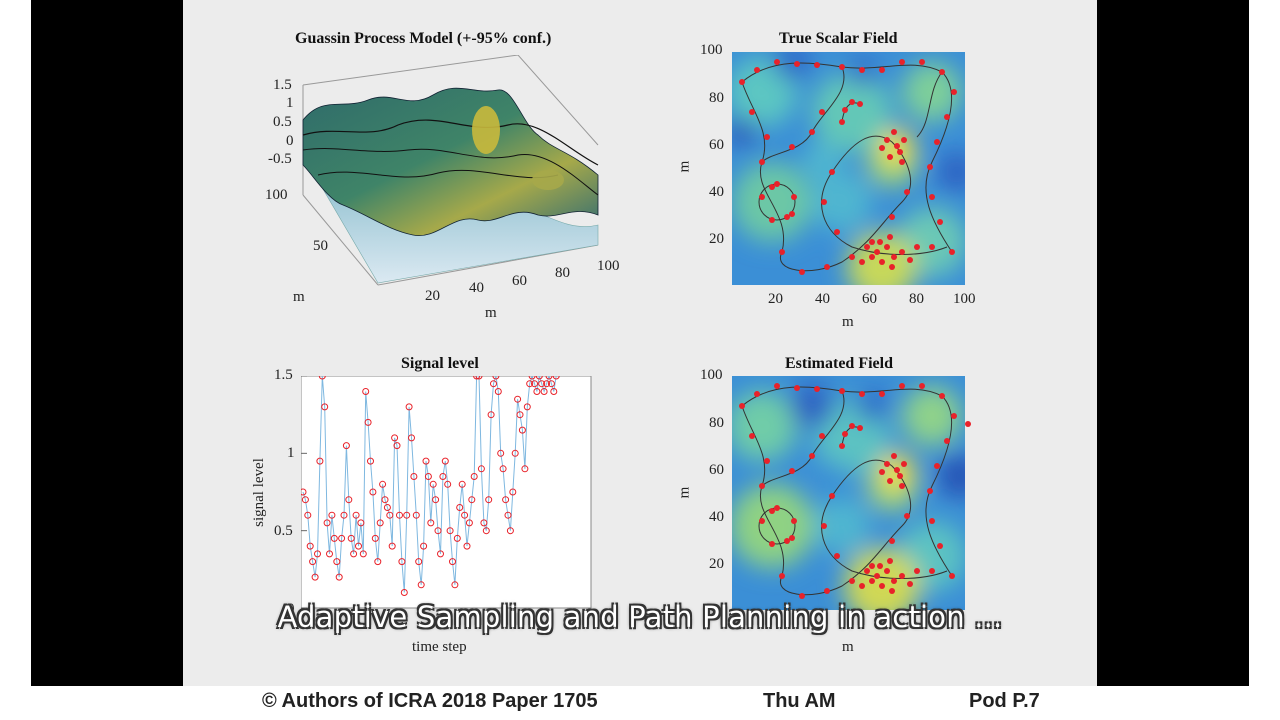 This screenshot has height=720, width=1280. What do you see at coordinates (684, 166) in the screenshot?
I see `true-field-ylabel: m` at bounding box center [684, 166].